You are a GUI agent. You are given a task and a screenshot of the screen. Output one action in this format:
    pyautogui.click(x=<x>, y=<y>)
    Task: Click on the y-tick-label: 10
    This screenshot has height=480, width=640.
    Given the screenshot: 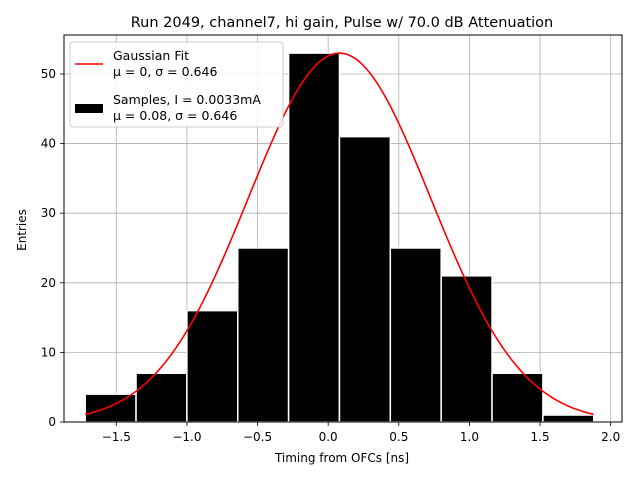 What is the action you would take?
    pyautogui.click(x=48, y=352)
    